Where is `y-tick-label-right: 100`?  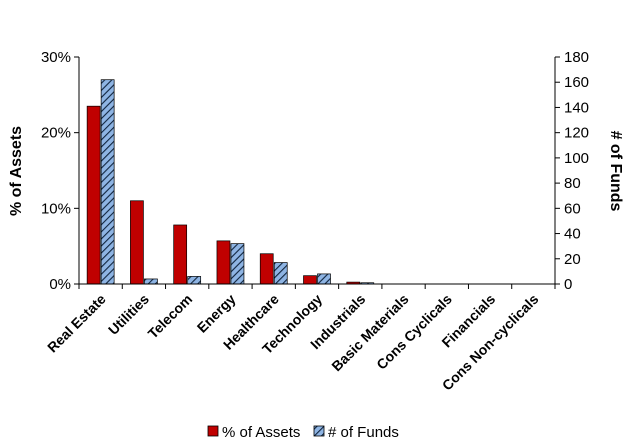
y-tick-label-right: 100 is located at coordinates (576, 158).